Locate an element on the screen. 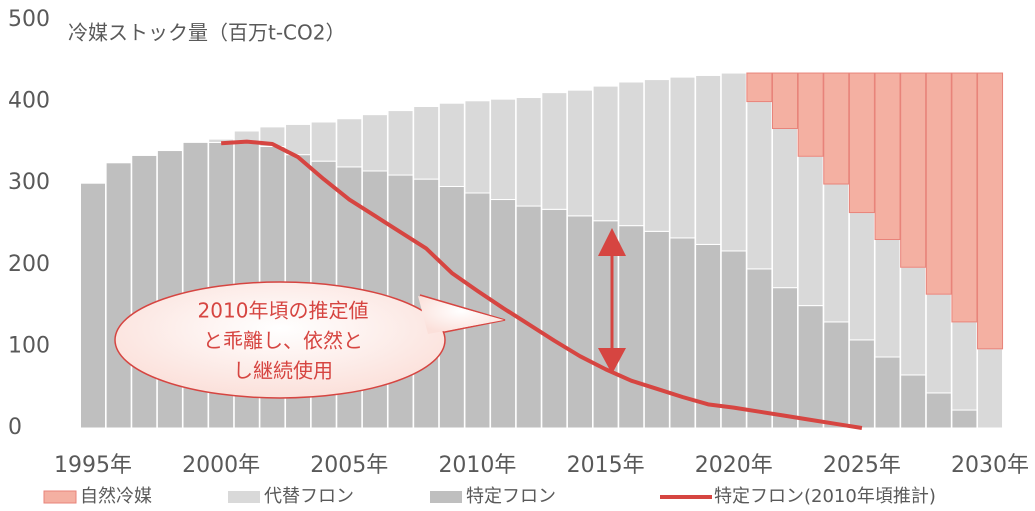  legend-label: 特定フロン is located at coordinates (511, 496).